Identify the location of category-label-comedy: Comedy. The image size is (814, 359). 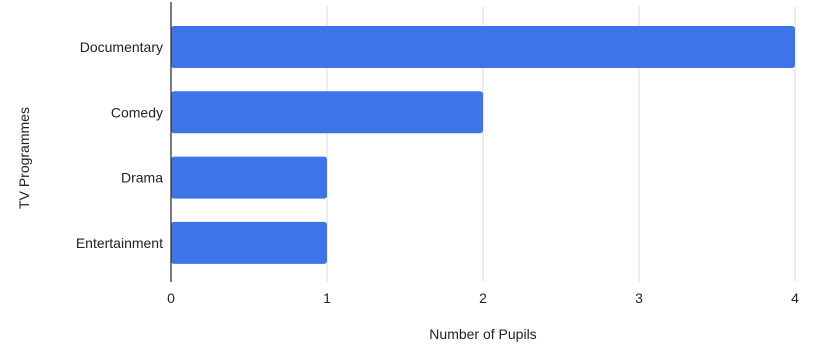
(137, 112).